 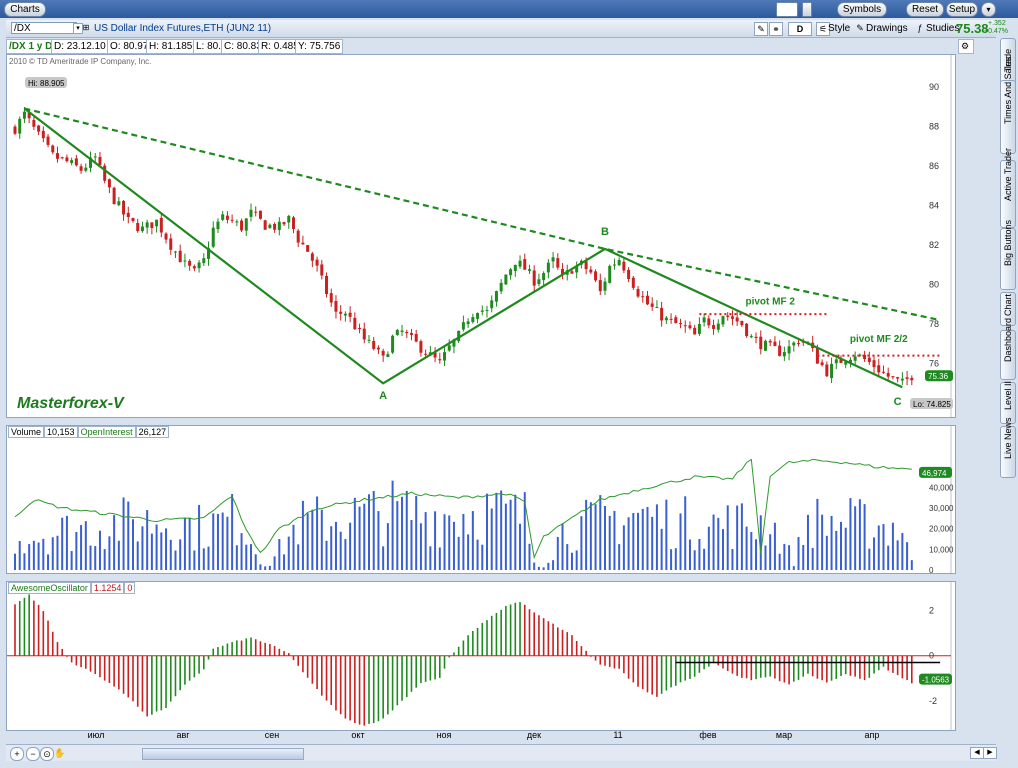 I want to click on studies-icon: ƒ, so click(x=920, y=28).